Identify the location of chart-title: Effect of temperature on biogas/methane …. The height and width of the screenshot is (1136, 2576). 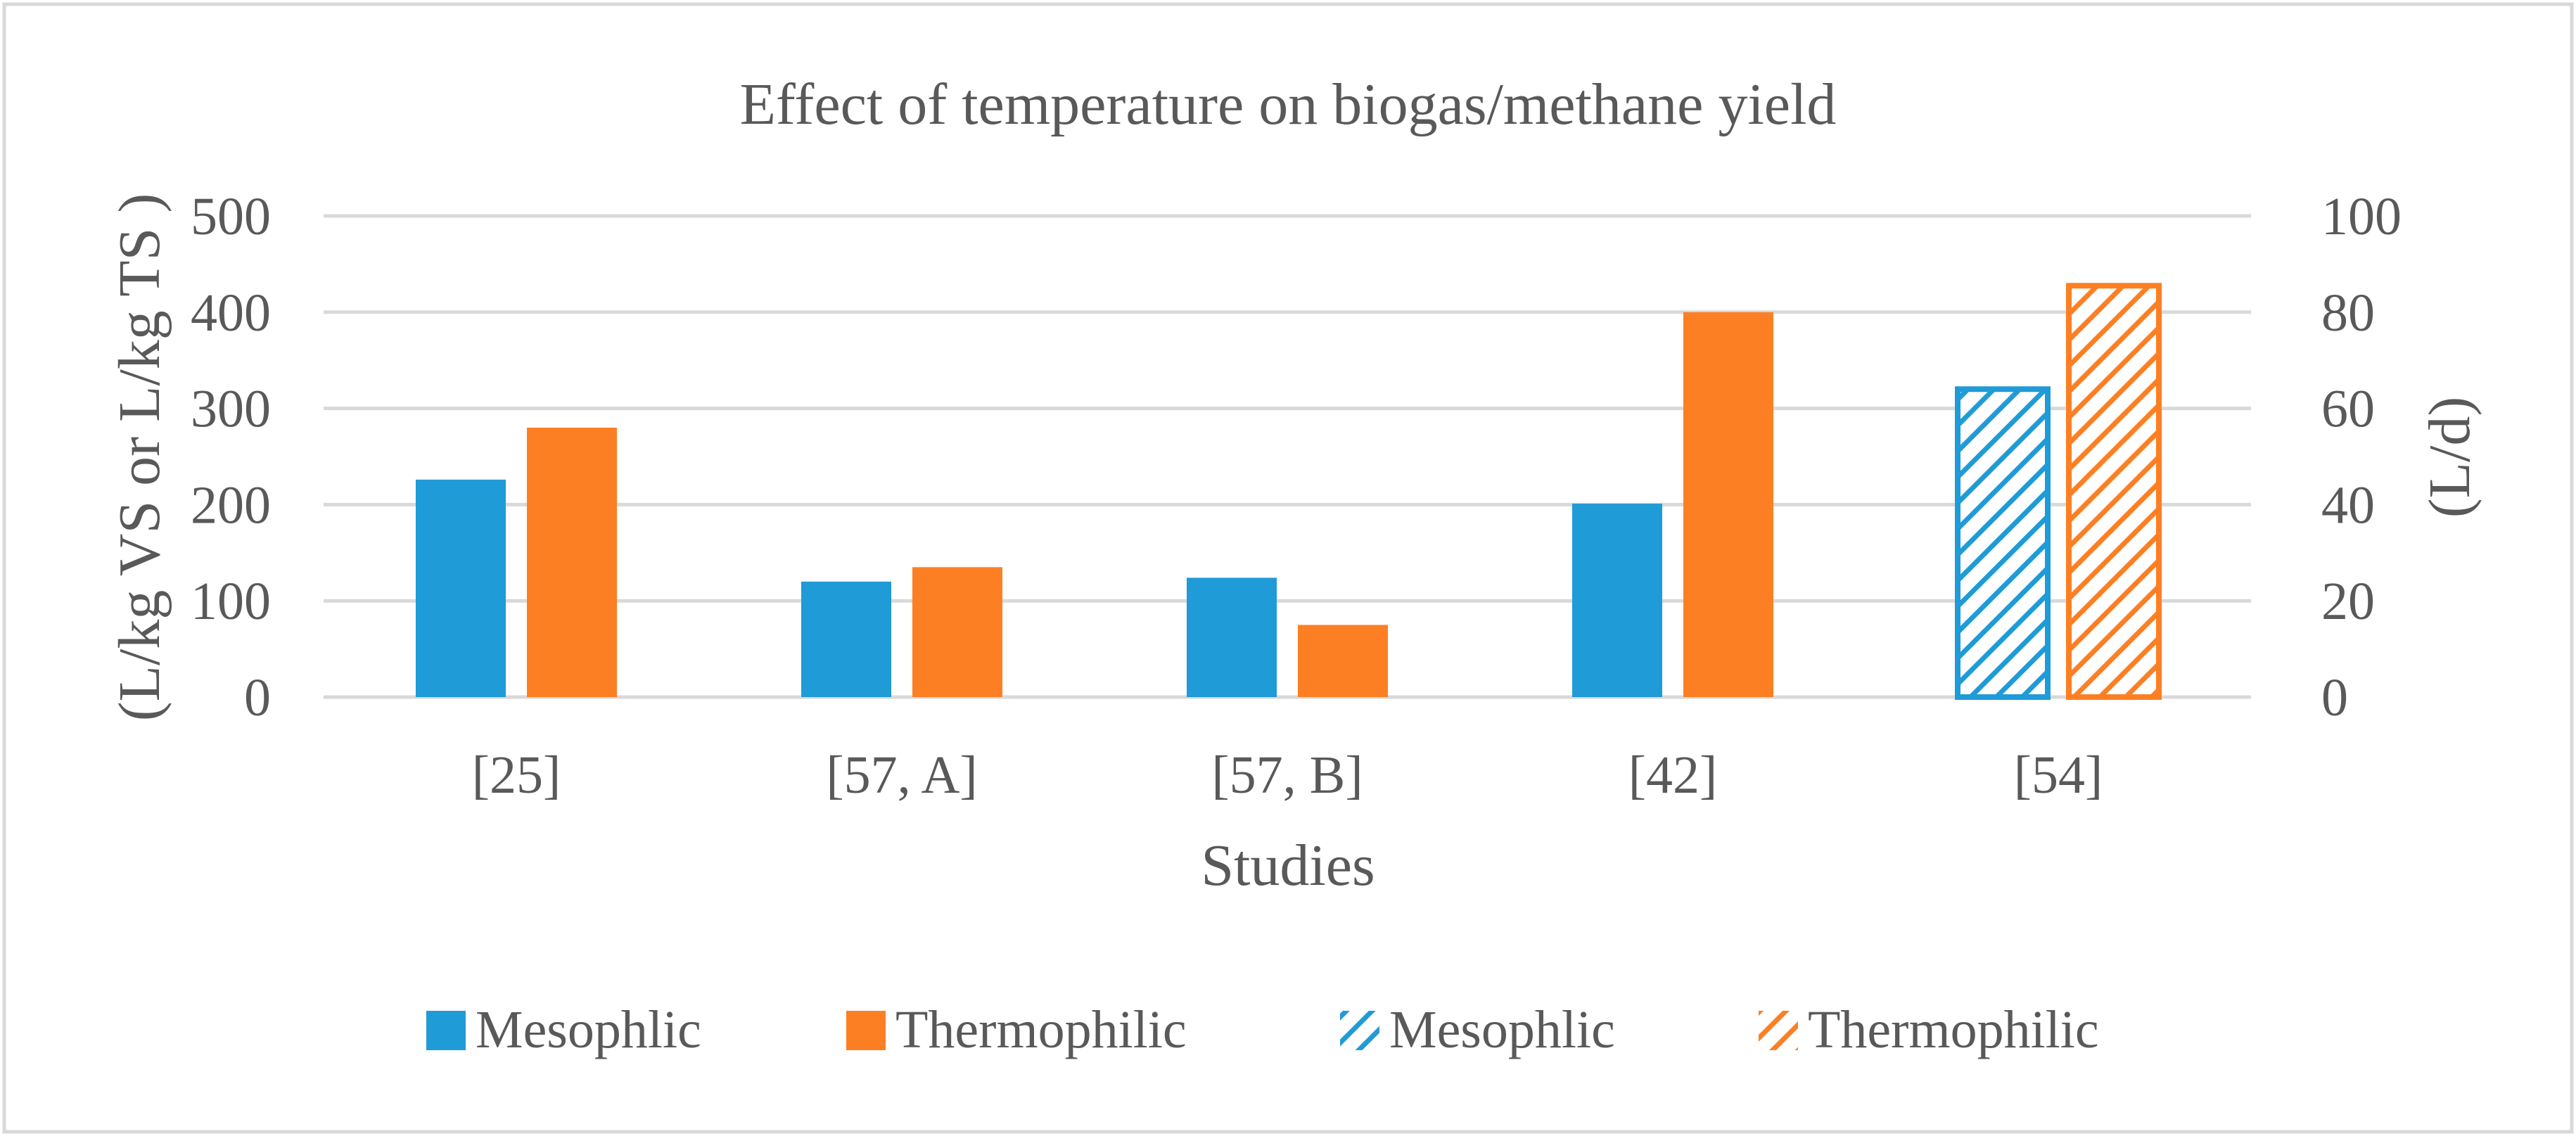
(1288, 104).